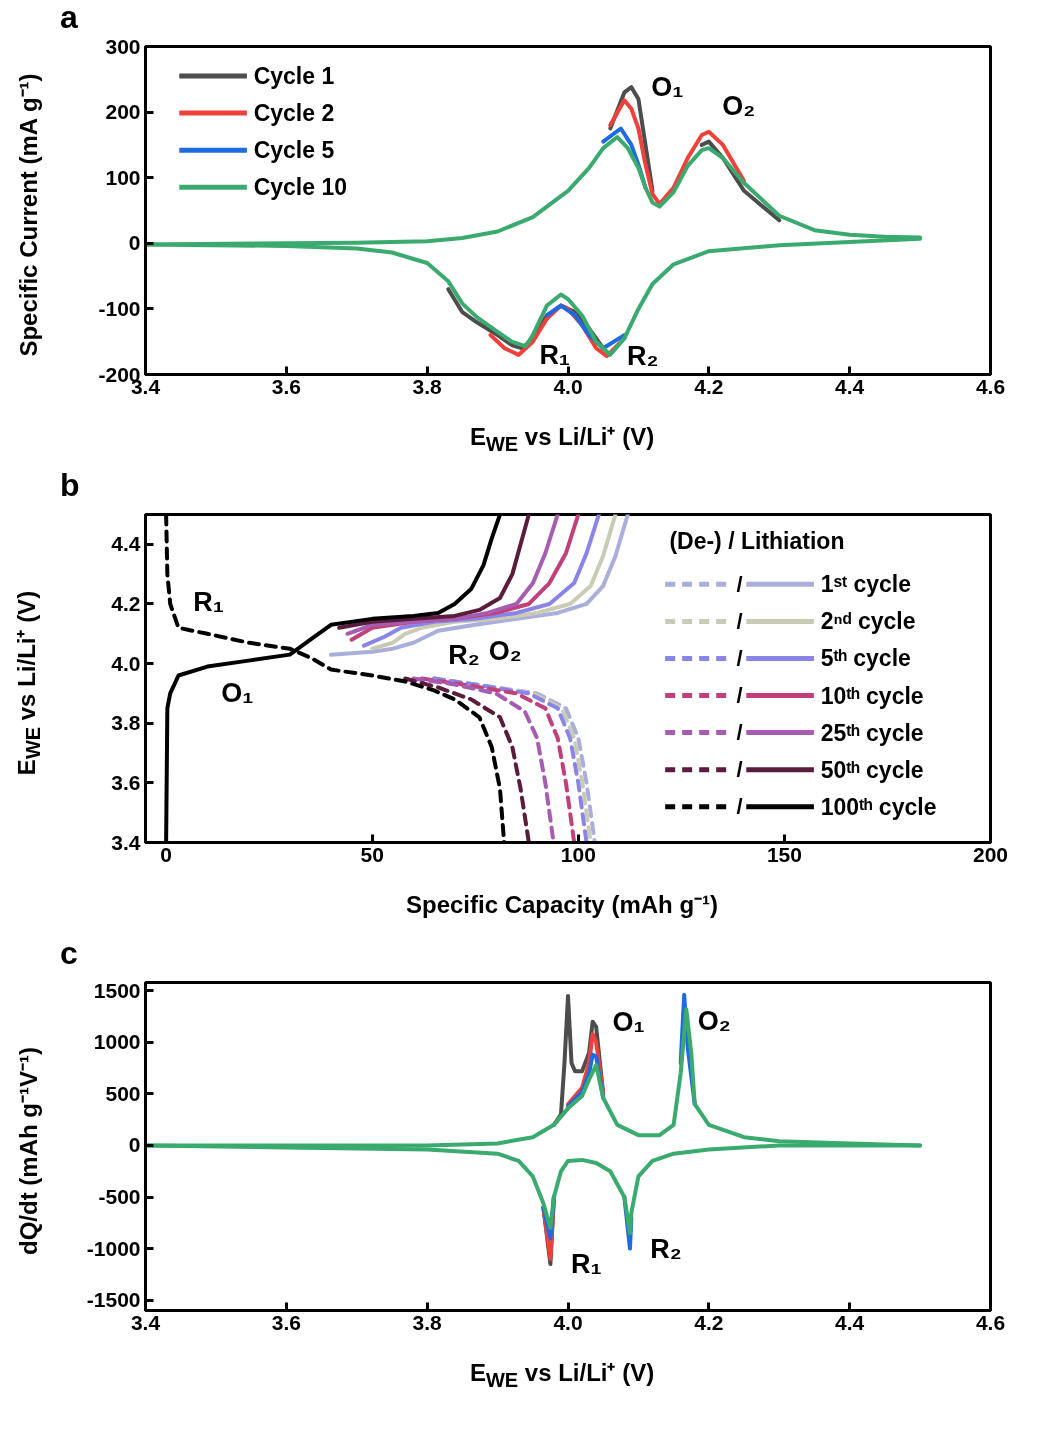 The height and width of the screenshot is (1449, 1059). Describe the element at coordinates (123, 1093) in the screenshot. I see `y-tick-label: 500` at that location.